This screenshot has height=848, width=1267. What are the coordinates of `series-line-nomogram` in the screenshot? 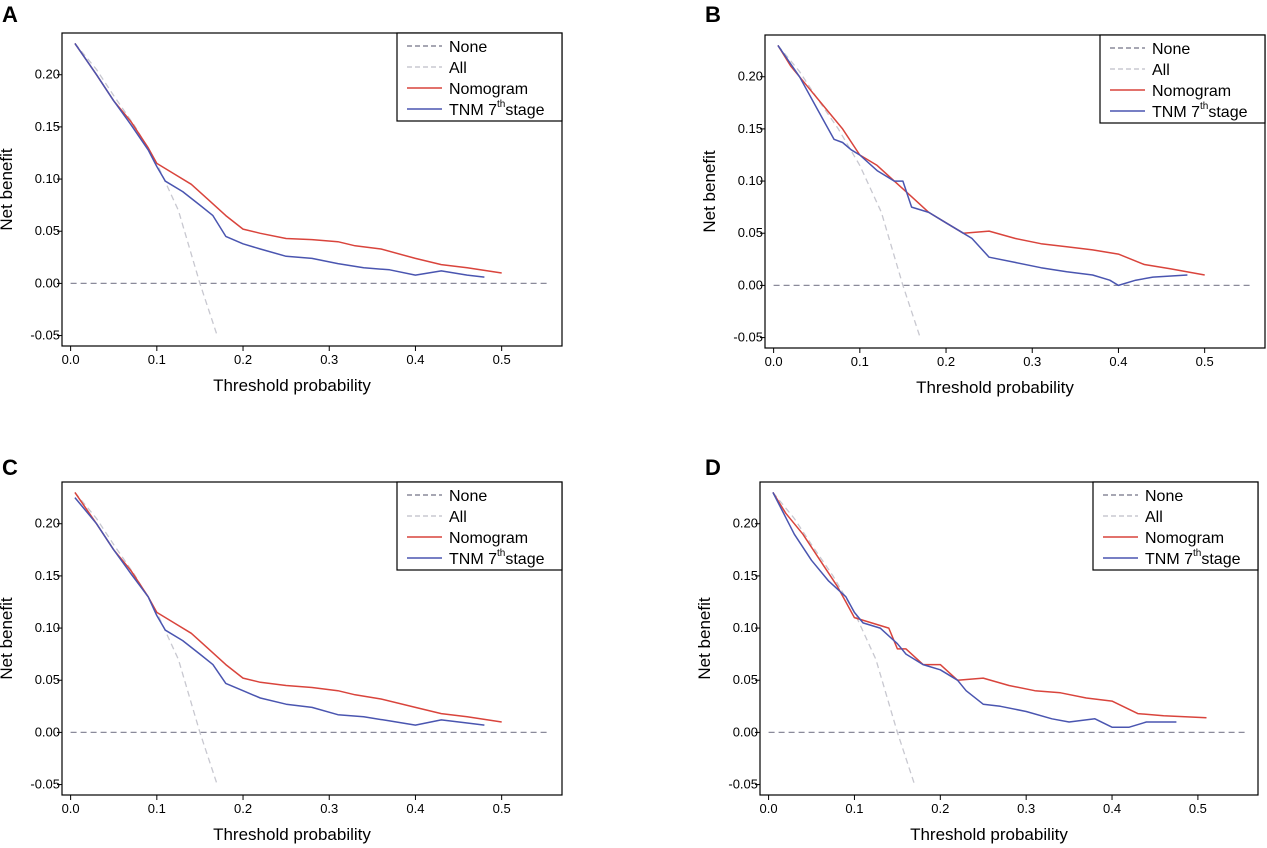 It's located at (288, 158).